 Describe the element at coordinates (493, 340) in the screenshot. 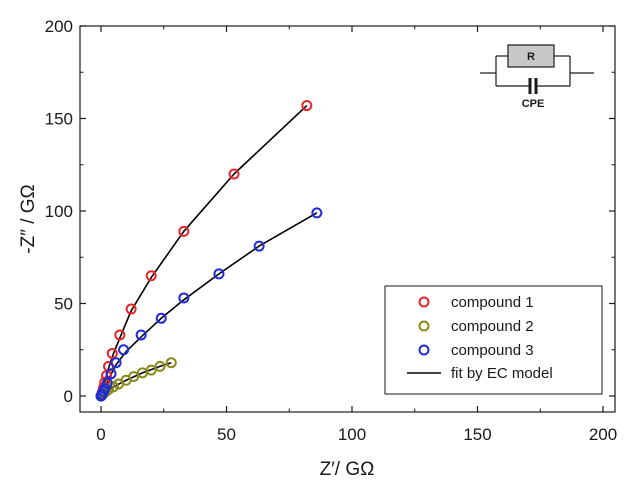

I see `legend-box` at that location.